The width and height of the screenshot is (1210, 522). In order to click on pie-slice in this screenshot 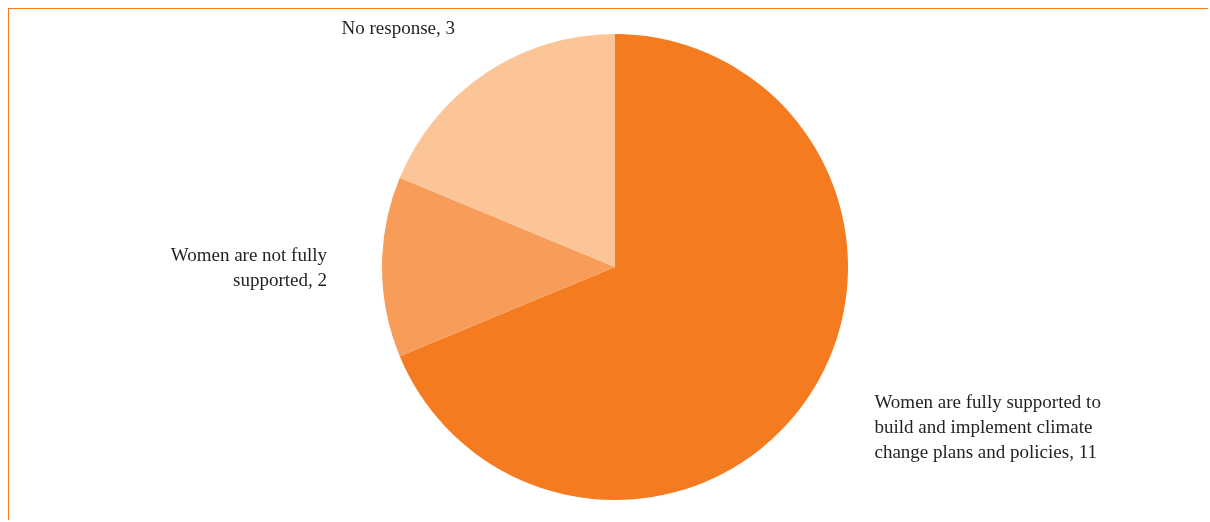, I will do `click(498, 267)`.